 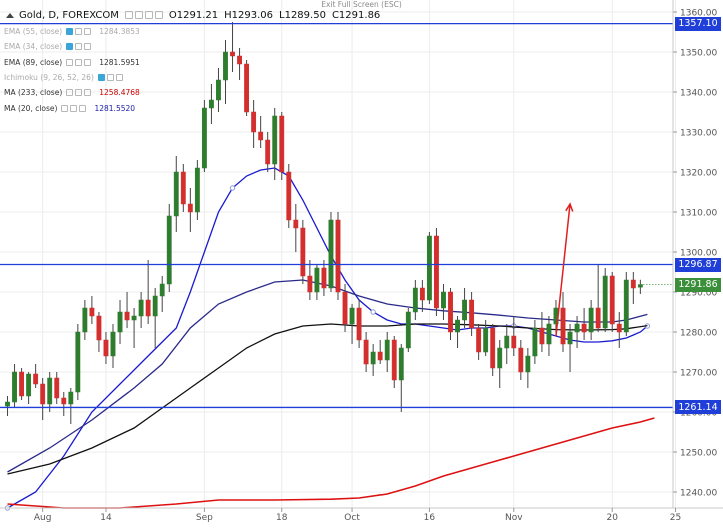 What do you see at coordinates (10, 15) in the screenshot?
I see `collapse-icon` at bounding box center [10, 15].